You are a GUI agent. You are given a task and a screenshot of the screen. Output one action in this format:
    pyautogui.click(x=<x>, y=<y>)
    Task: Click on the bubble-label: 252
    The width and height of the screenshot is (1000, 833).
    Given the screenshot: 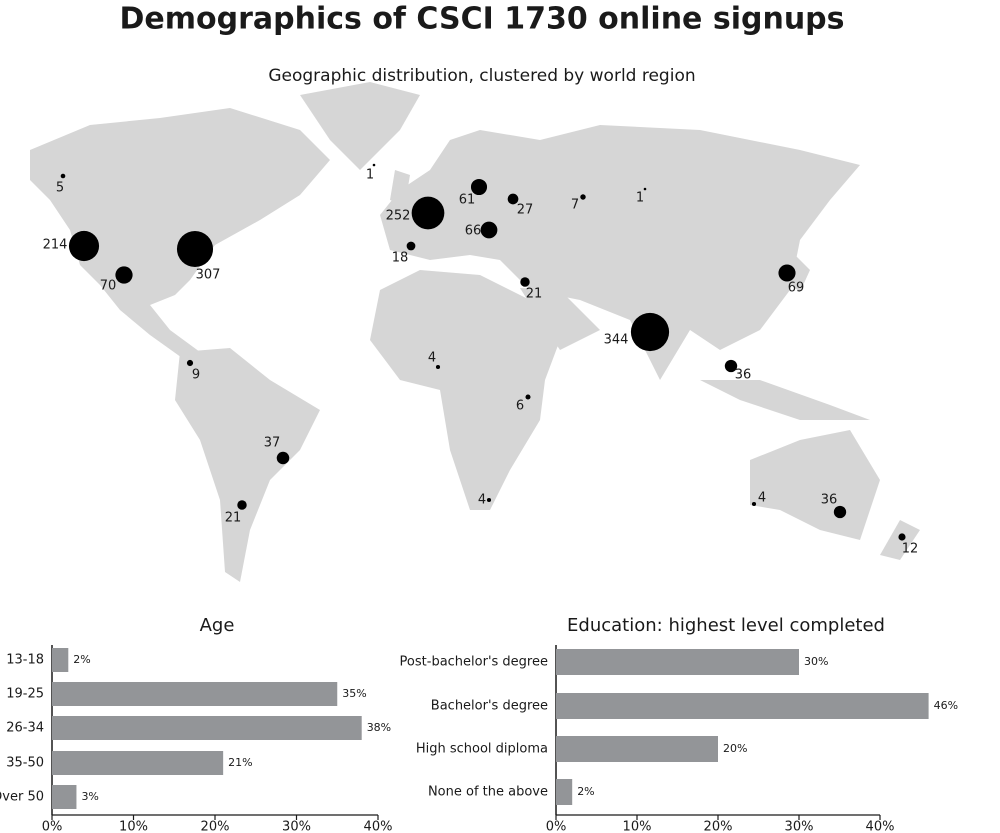 What is the action you would take?
    pyautogui.click(x=398, y=216)
    